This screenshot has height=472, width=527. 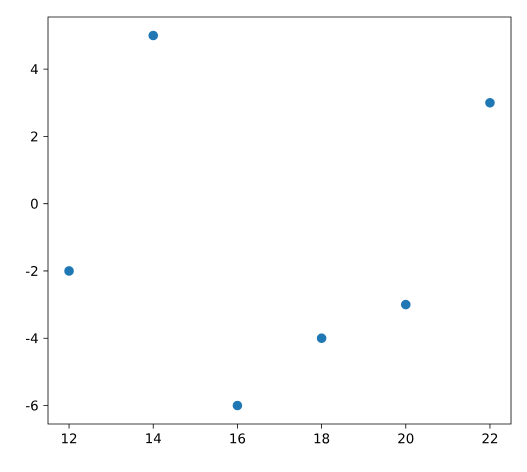 I want to click on y-tick-label: -4, so click(x=32, y=338).